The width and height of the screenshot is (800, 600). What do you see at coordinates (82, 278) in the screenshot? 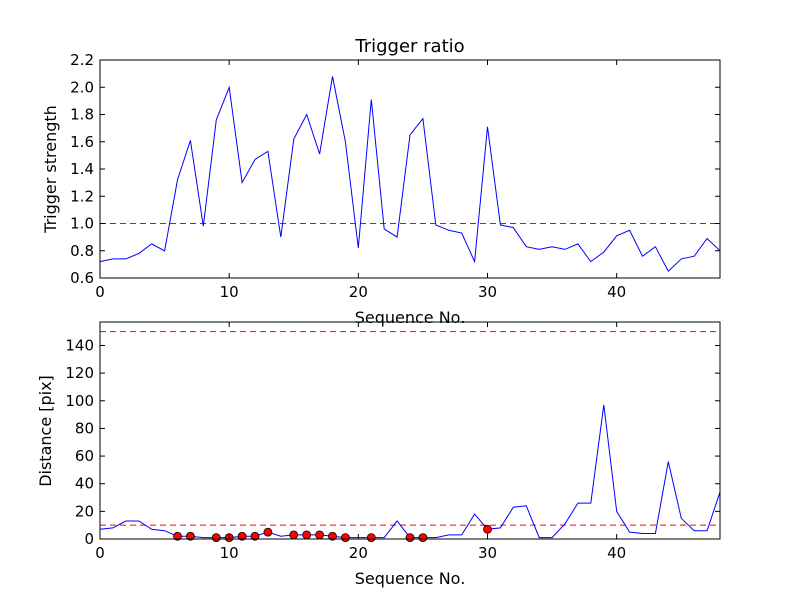
I see `y-tick-label: 0.6` at bounding box center [82, 278].